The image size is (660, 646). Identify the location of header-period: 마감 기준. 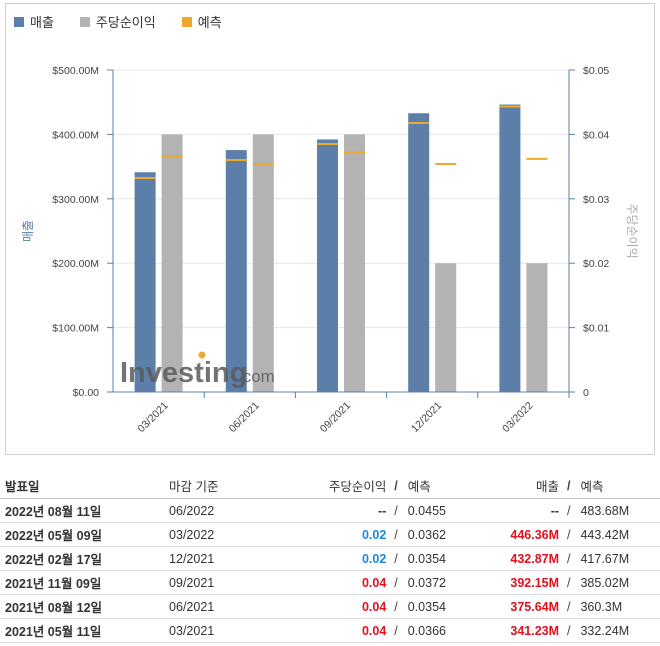
(194, 487).